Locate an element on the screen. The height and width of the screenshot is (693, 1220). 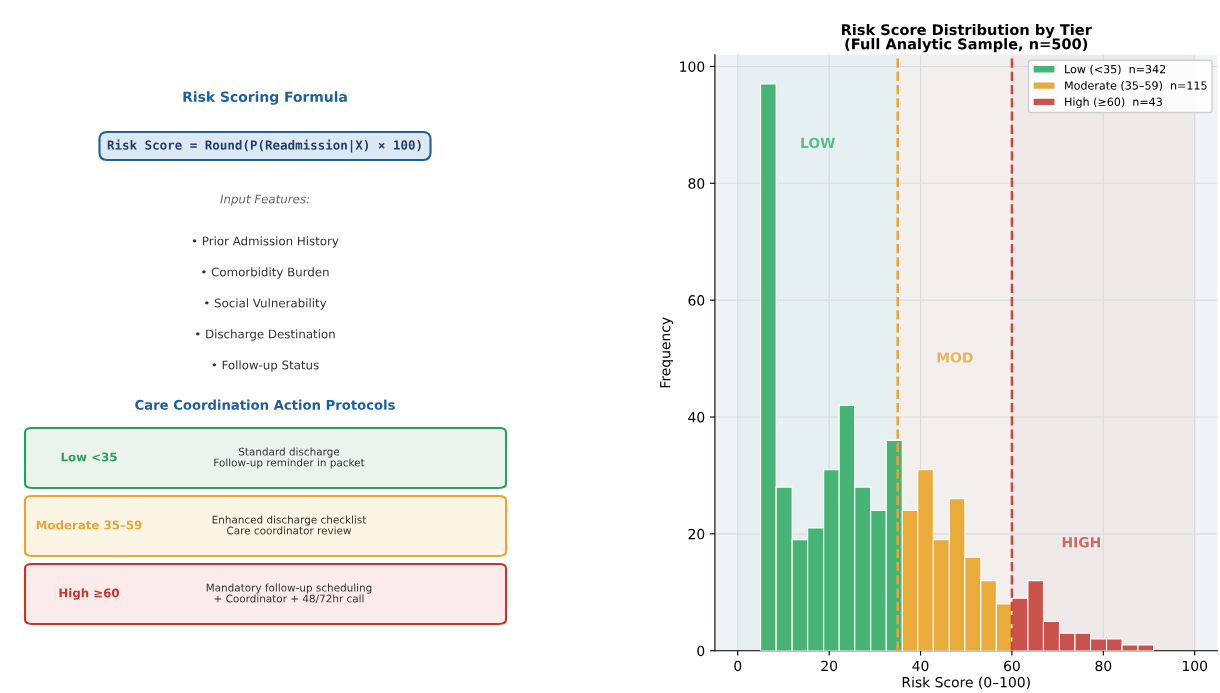
x-tick-label: 40 is located at coordinates (920, 666).